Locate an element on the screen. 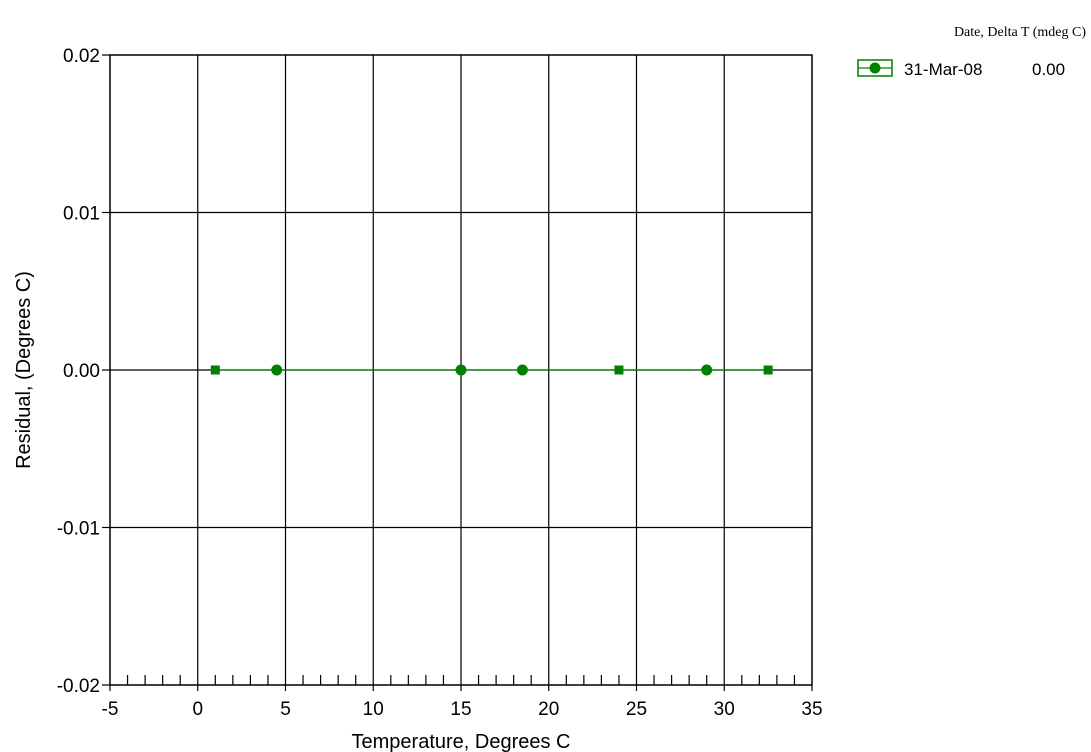 The height and width of the screenshot is (752, 1091). y-tick-label: 0.01 is located at coordinates (81, 214).